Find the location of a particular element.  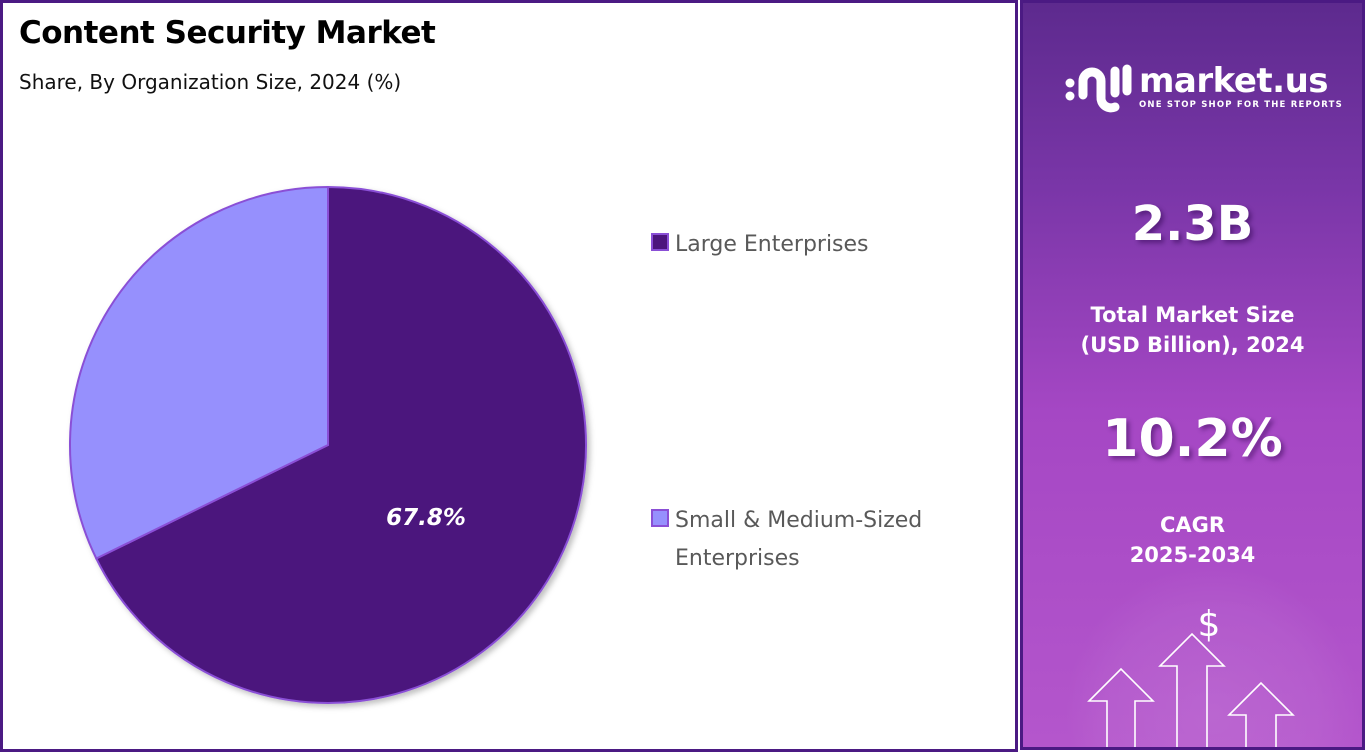

cagr-label-line1: CAGR is located at coordinates (1192, 525).